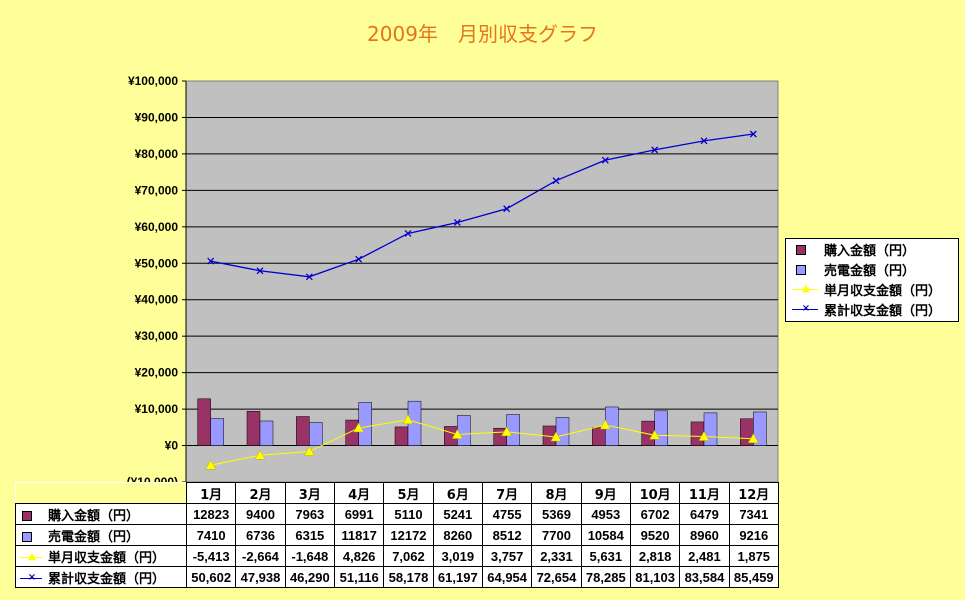  Describe the element at coordinates (153, 81) in the screenshot. I see `y-tick-label: ¥100,000` at that location.